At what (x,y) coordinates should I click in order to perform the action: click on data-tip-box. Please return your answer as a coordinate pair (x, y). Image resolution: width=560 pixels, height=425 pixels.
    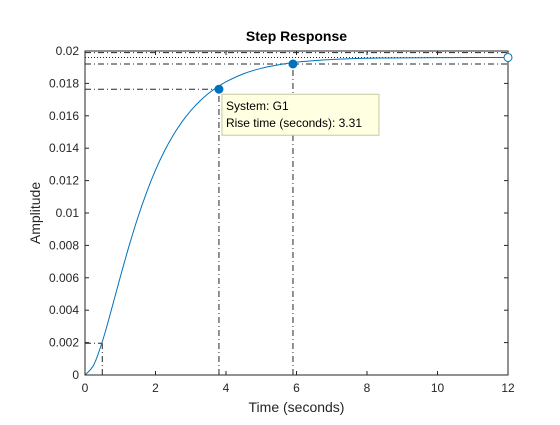
    Looking at the image, I should click on (300, 114).